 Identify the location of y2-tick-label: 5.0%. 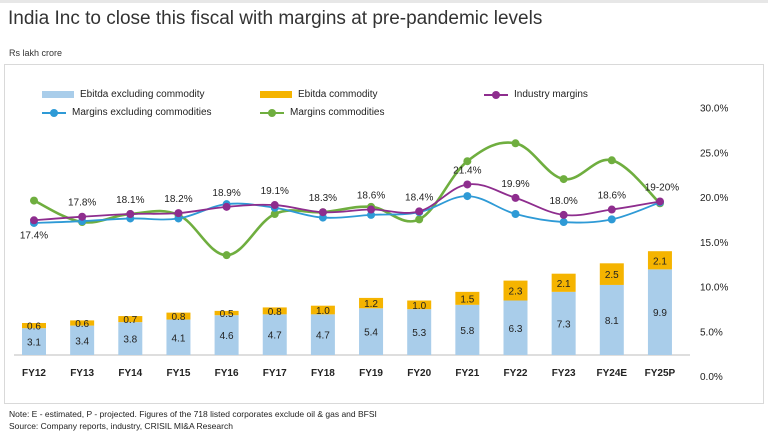
(711, 332).